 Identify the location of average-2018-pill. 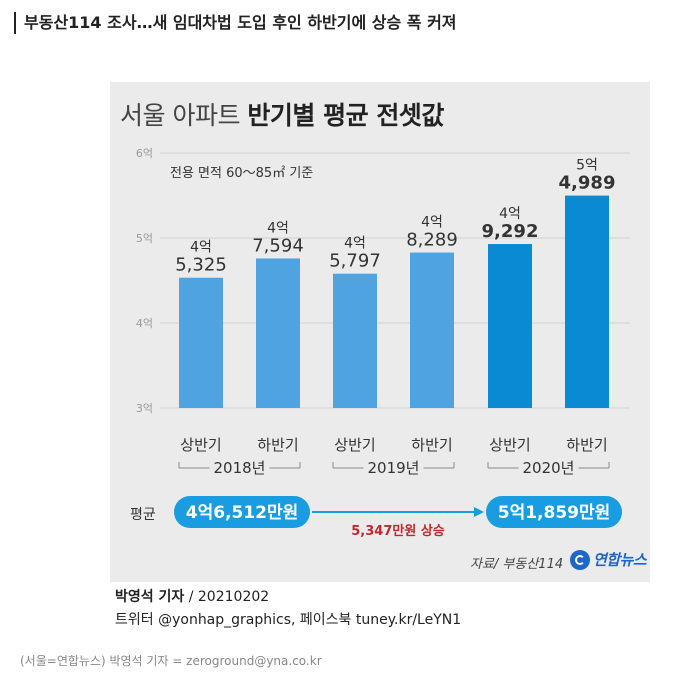
(242, 512).